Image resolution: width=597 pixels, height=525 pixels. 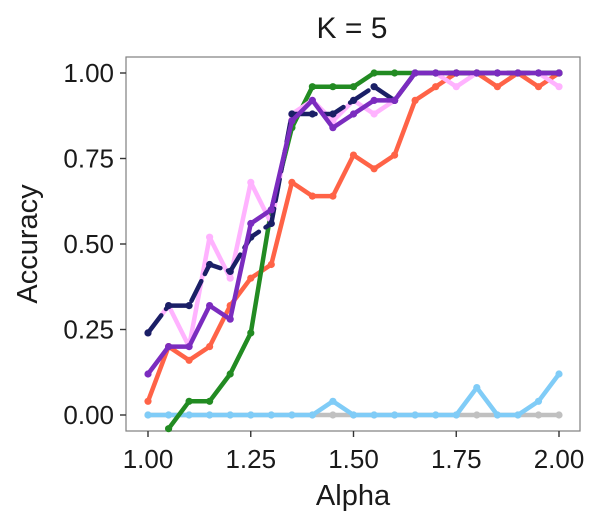 What do you see at coordinates (250, 459) in the screenshot?
I see `x-tick-label: 1.25` at bounding box center [250, 459].